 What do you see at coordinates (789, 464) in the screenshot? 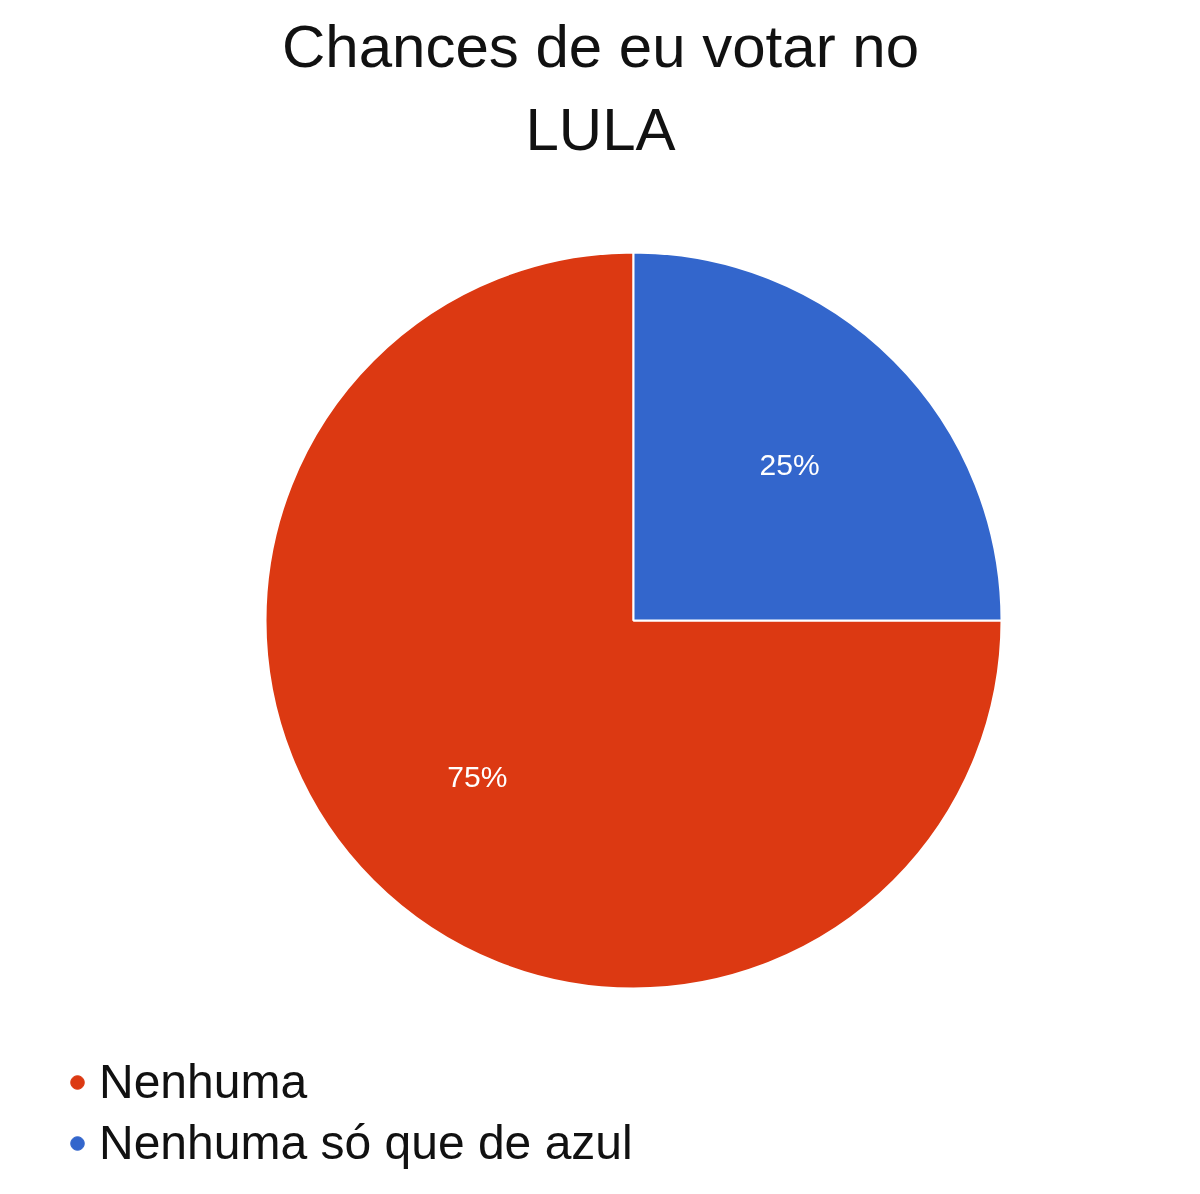
I see `data-label: 25%` at bounding box center [789, 464].